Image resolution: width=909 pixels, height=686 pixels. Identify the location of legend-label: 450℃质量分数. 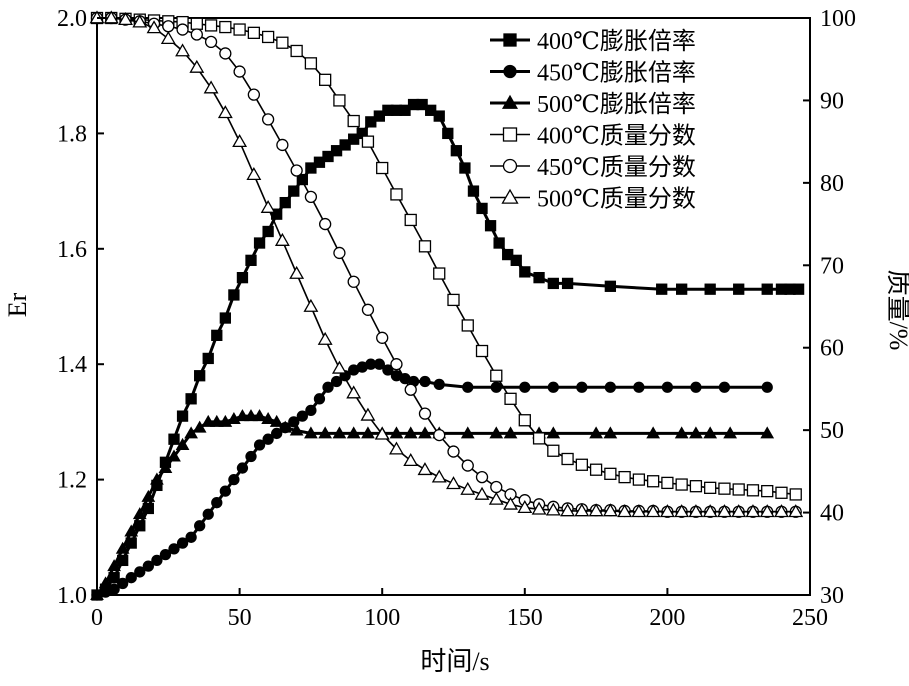
(616, 167).